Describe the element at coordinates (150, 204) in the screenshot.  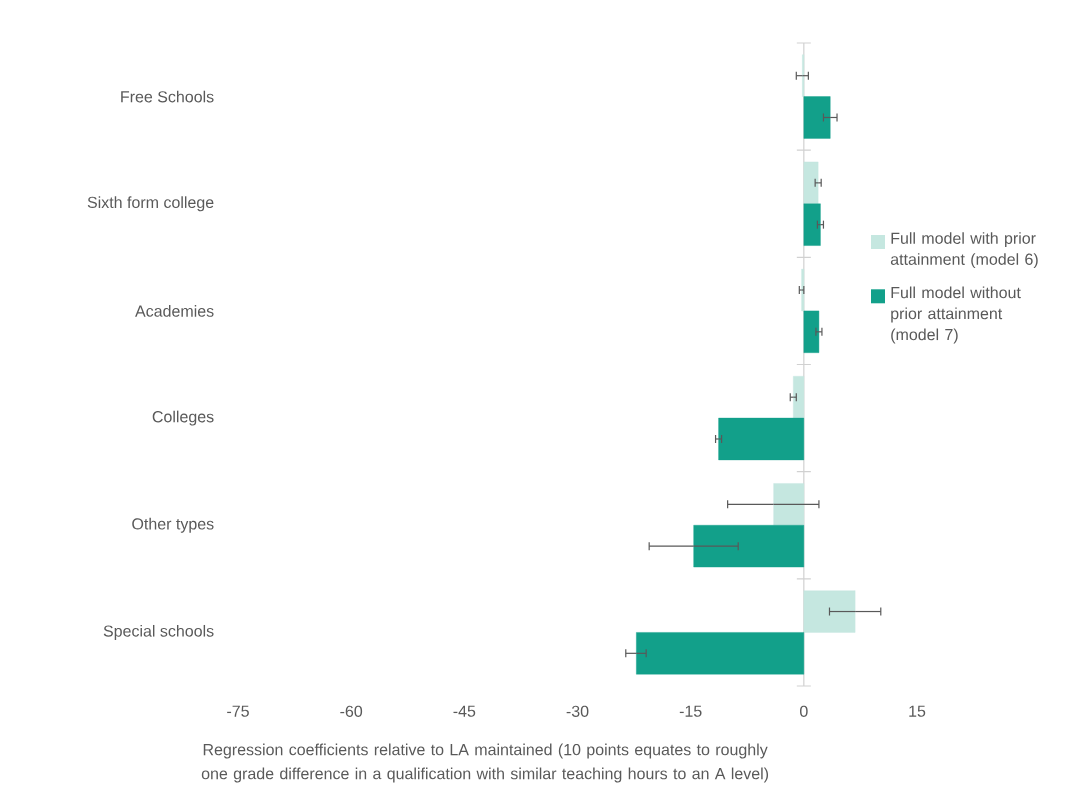
I see `y-tick-label: Sixth form college` at that location.